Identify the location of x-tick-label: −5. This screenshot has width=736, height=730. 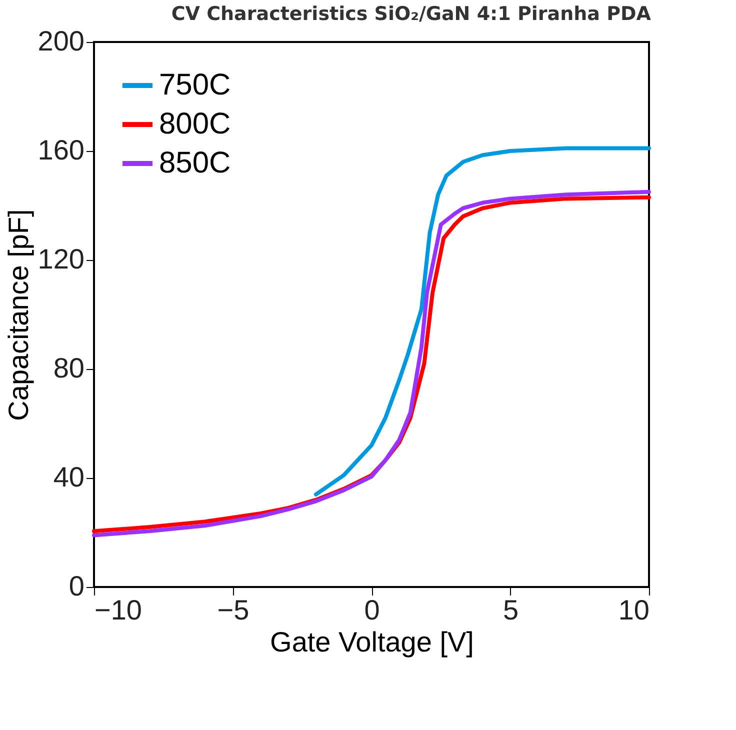
(233, 610).